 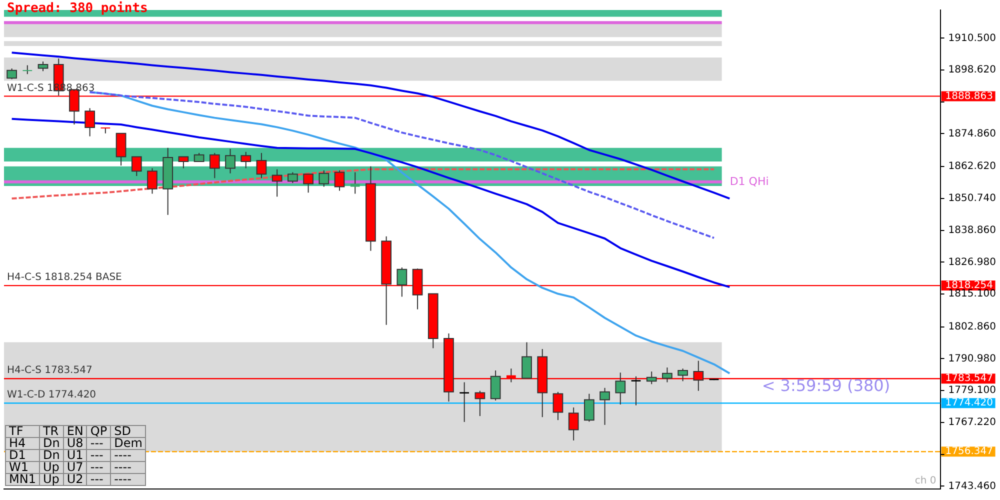 What do you see at coordinates (49, 370) in the screenshot?
I see `ref-line-label: H4-C-S 1783.547` at bounding box center [49, 370].